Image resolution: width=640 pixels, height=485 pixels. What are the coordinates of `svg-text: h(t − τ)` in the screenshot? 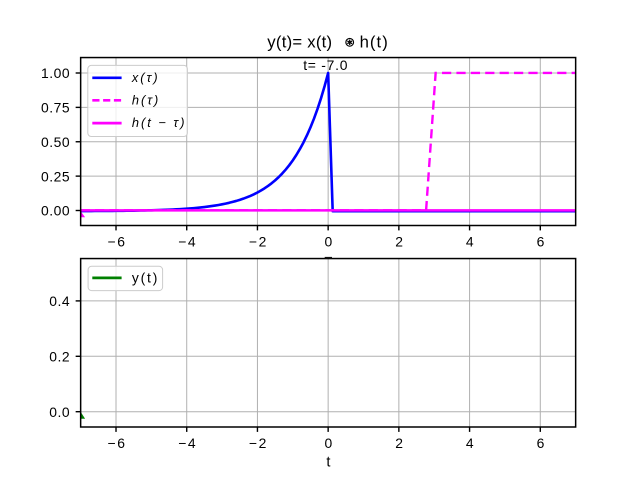 It's located at (159, 122).